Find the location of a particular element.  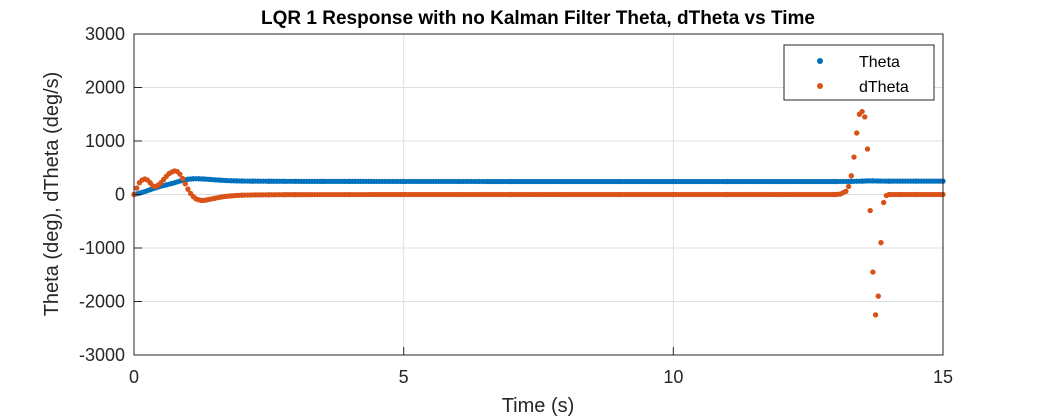

x-tick-label: 10 is located at coordinates (673, 377).